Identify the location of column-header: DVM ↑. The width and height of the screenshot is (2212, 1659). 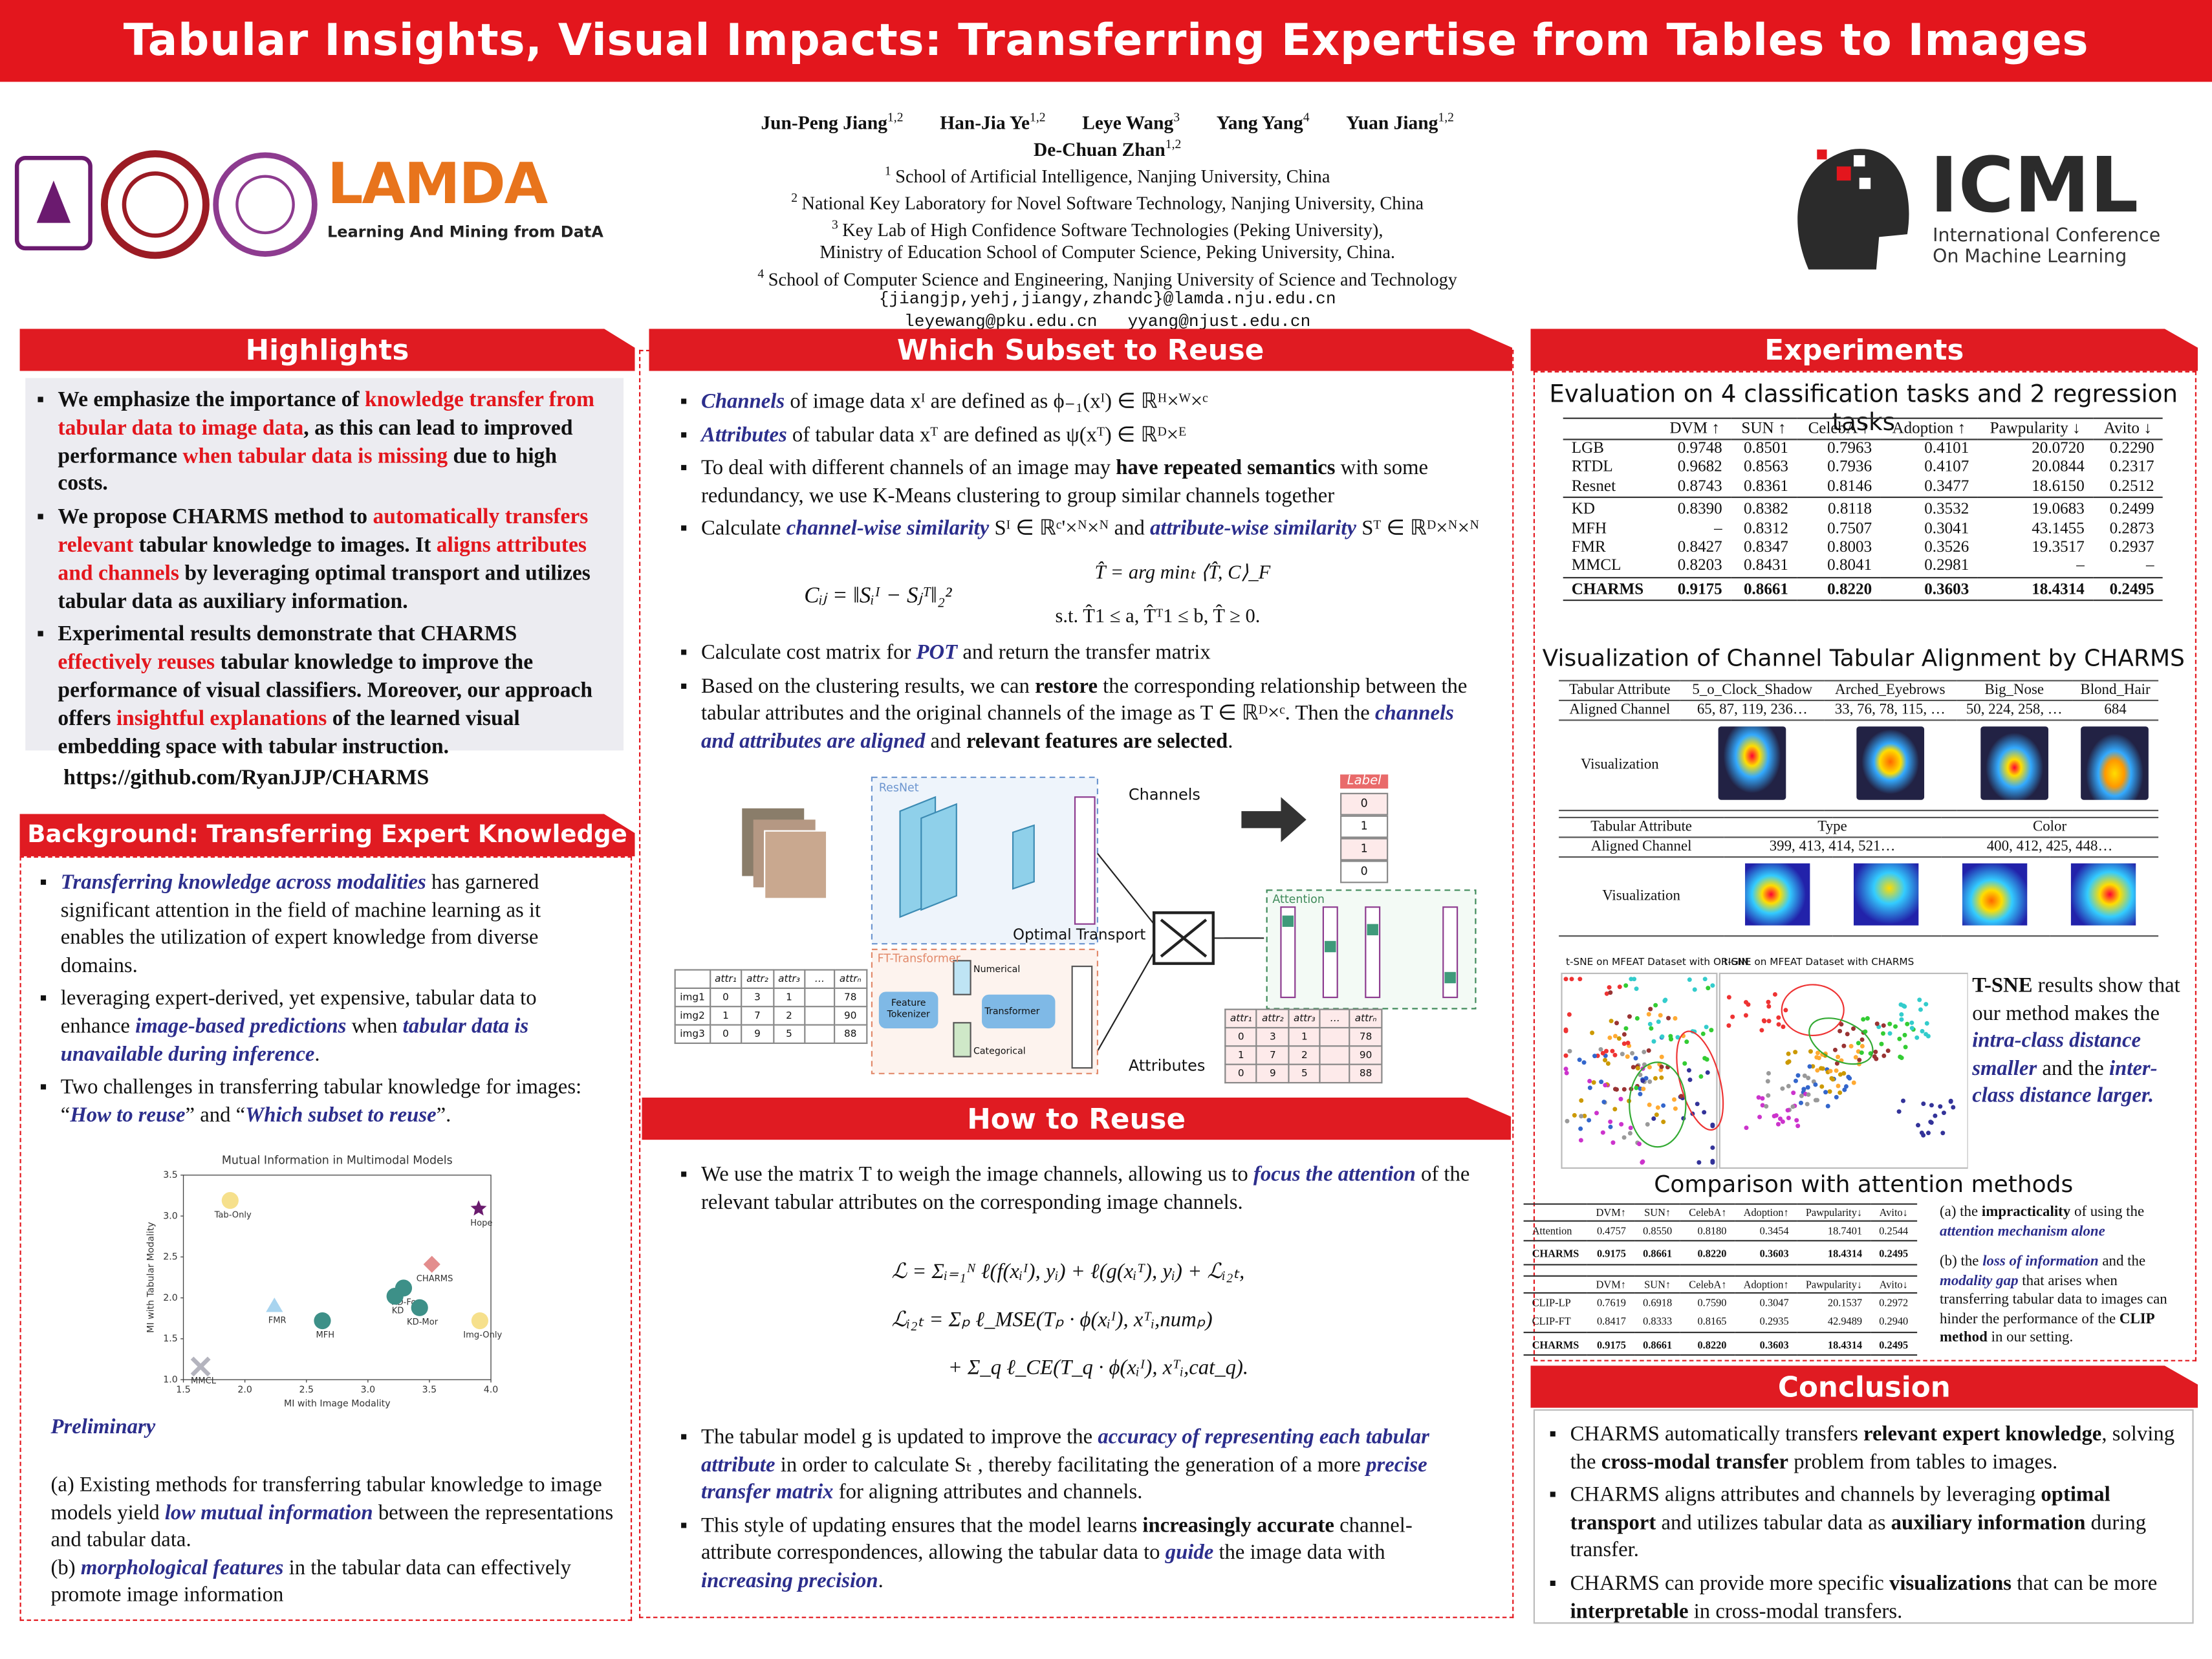
(1694, 429).